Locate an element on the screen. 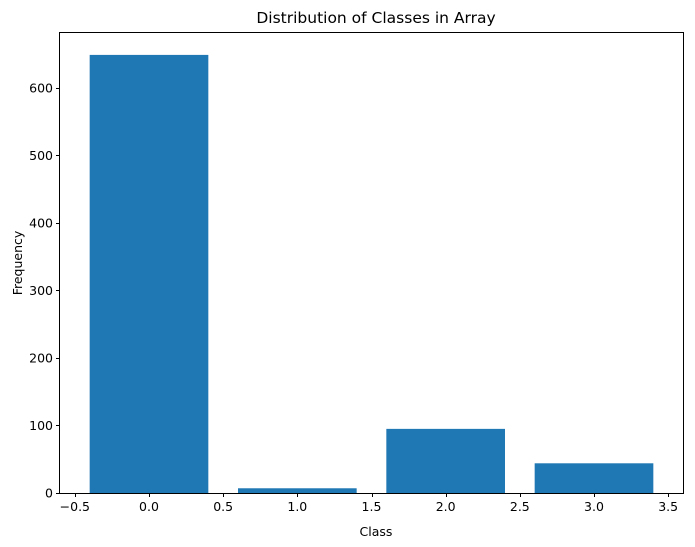 This screenshot has height=547, width=695. x-tick-label: 2.5 is located at coordinates (520, 506).